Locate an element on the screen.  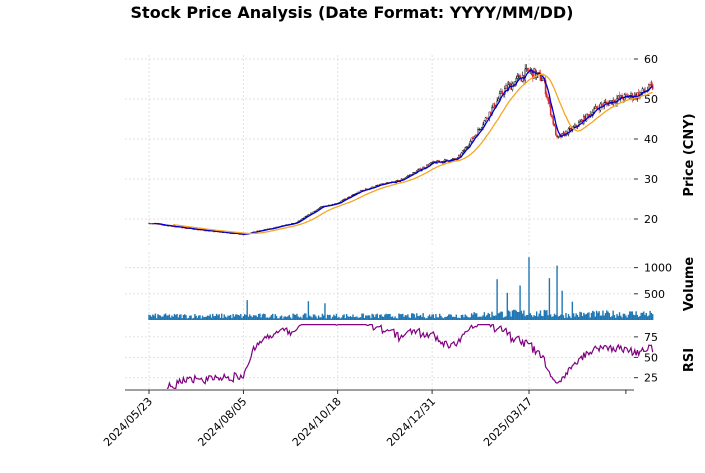
x-tick-label: 2025/03/17 is located at coordinates (508, 422).